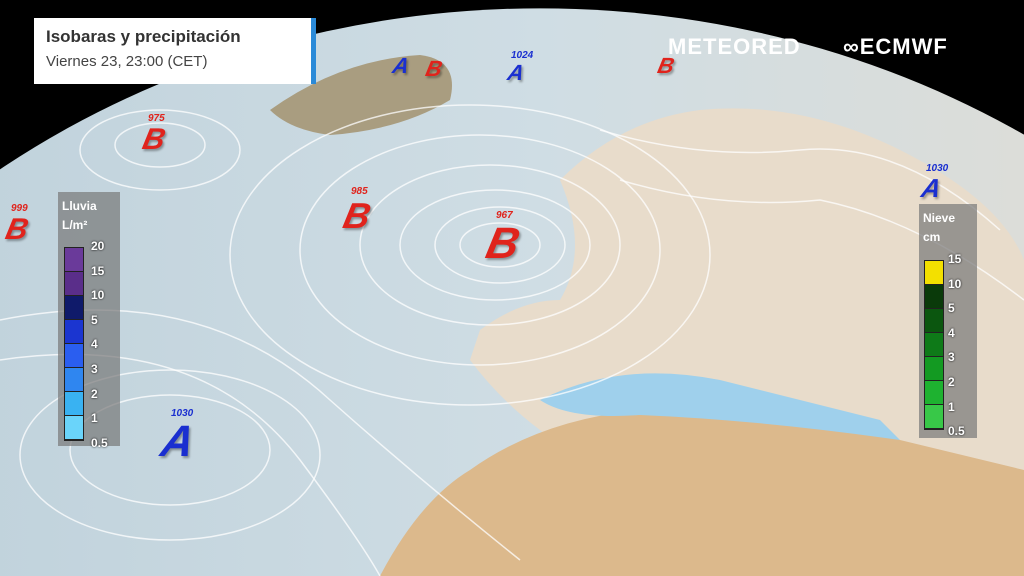 Image resolution: width=1024 pixels, height=576 pixels. I want to click on rain-legend-tick: 10, so click(98, 295).